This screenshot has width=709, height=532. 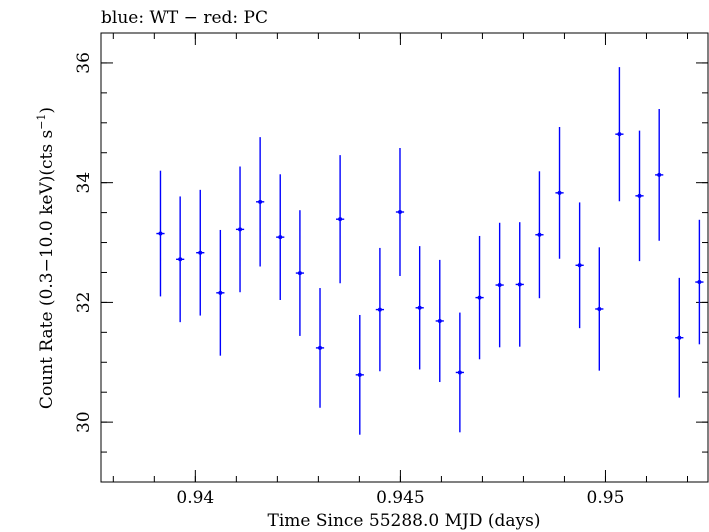 I want to click on y-axis-label: Count Rate (0.3−10.0 keV)(cts s−1), so click(x=46, y=258).